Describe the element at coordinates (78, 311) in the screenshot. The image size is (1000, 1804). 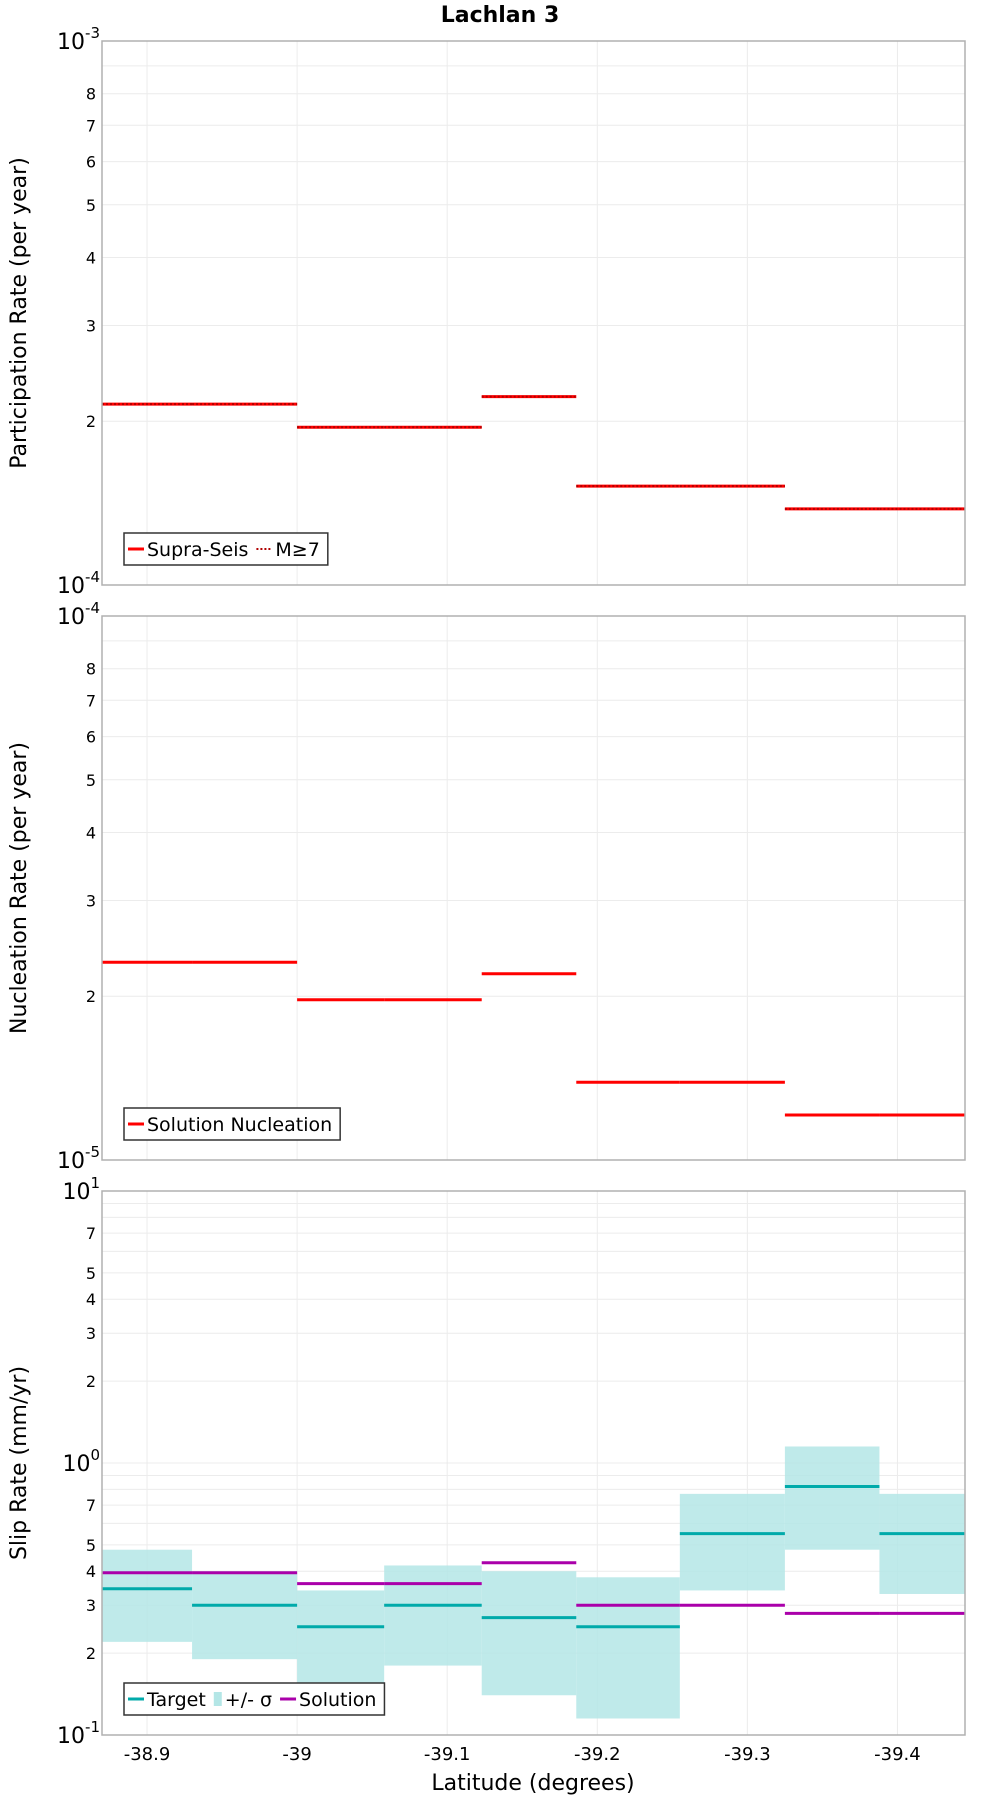
I see `y-tick-labels: 2 3 4 5 6 7 8 10-3 10-4` at that location.